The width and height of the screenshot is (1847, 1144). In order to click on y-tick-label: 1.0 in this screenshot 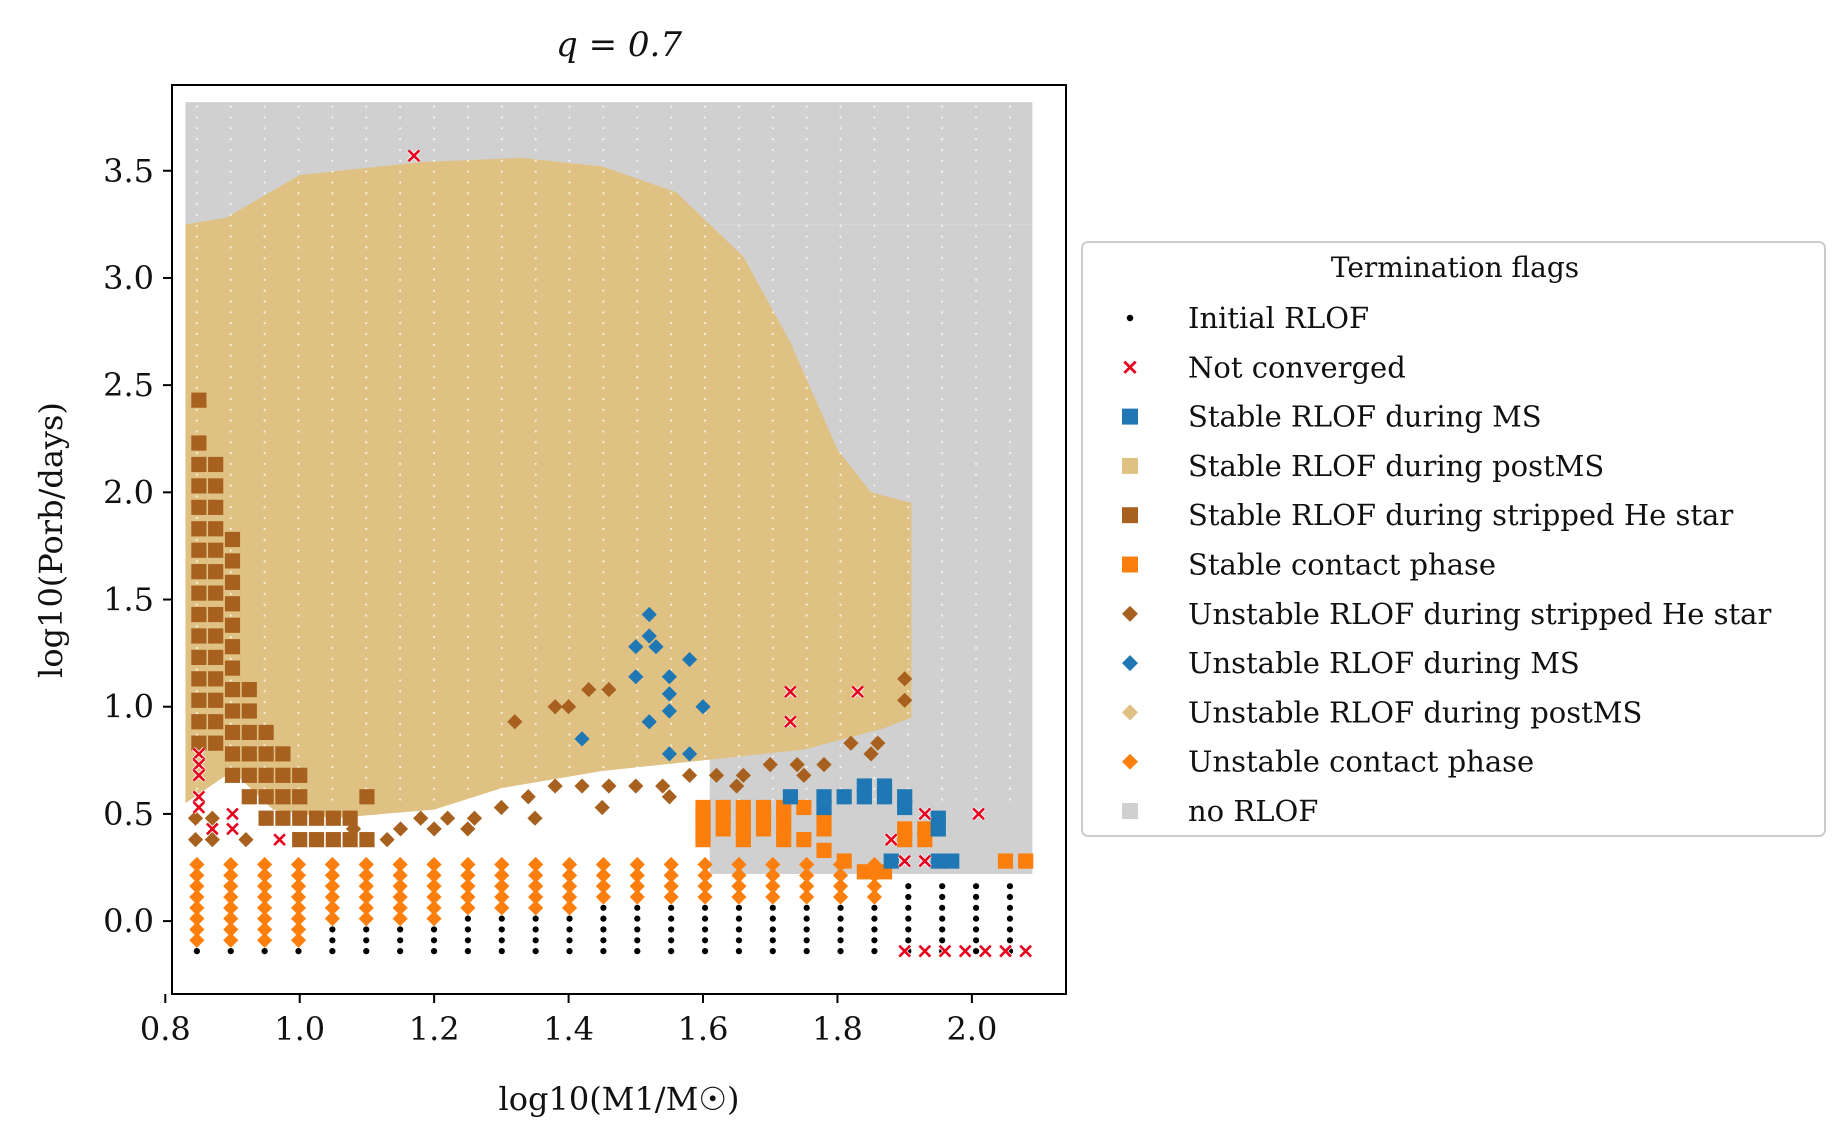, I will do `click(128, 707)`.